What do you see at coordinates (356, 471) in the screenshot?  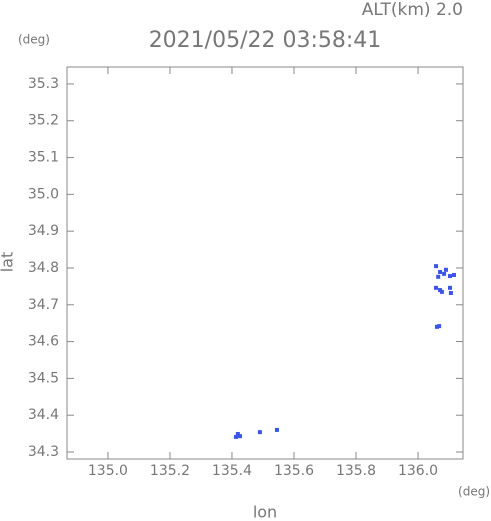 I see `x-tick-label: 135.8` at bounding box center [356, 471].